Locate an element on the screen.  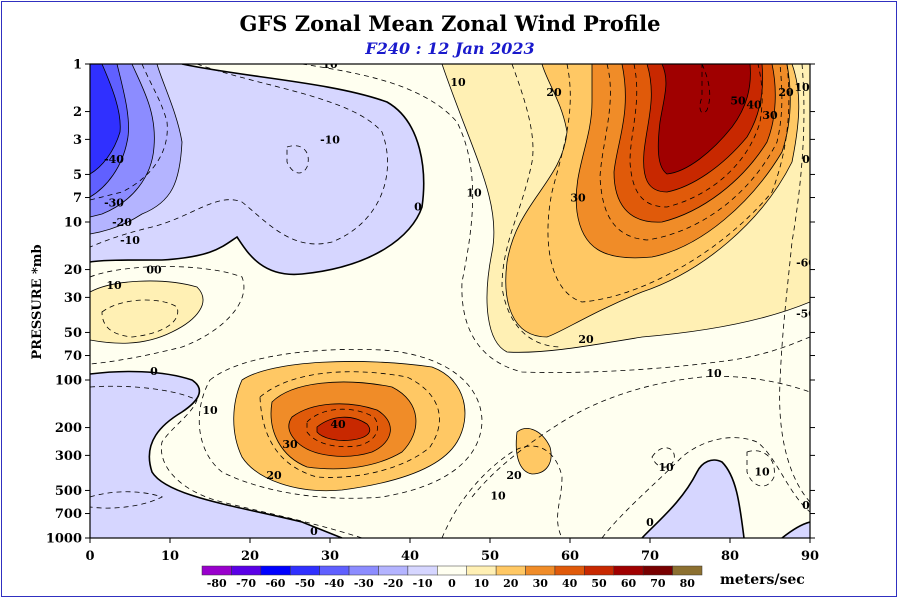
y-tick-label-12: 300 is located at coordinates (68, 456).